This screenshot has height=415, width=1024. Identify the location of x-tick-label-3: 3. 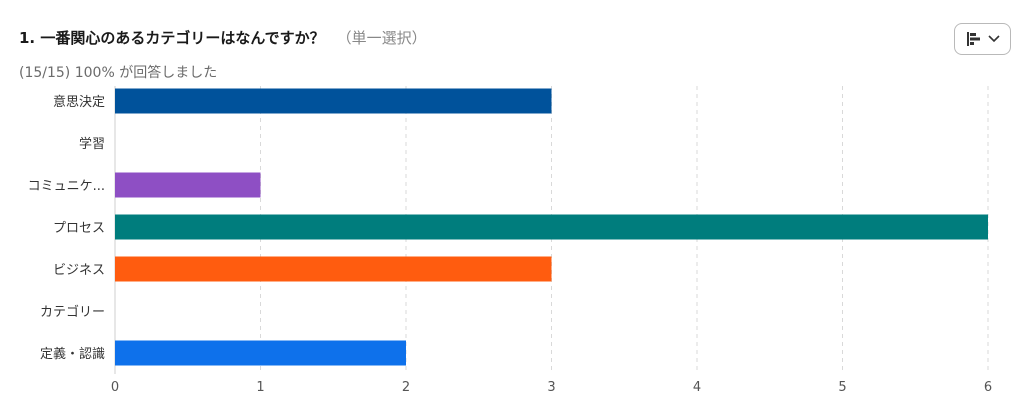
(551, 387).